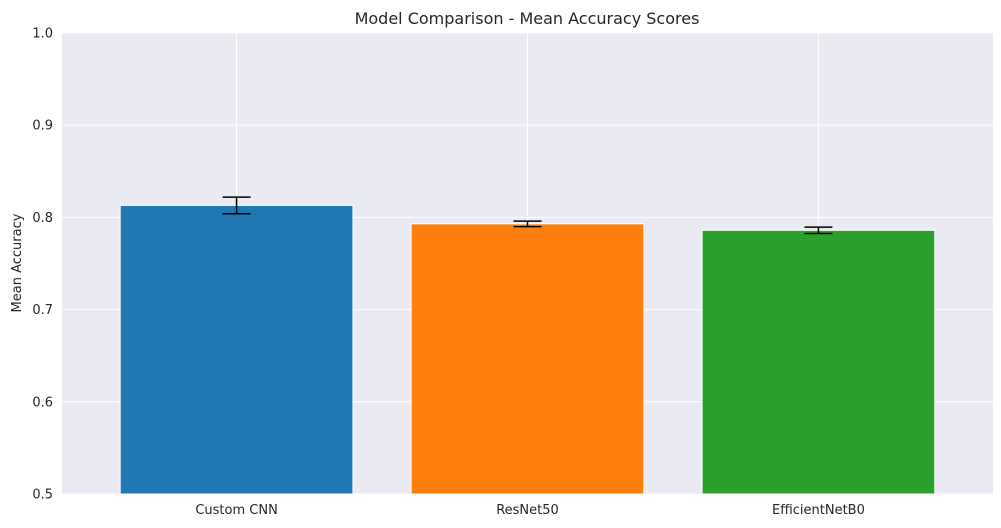 The width and height of the screenshot is (1001, 528). I want to click on y-tick-label: 0.5, so click(42, 495).